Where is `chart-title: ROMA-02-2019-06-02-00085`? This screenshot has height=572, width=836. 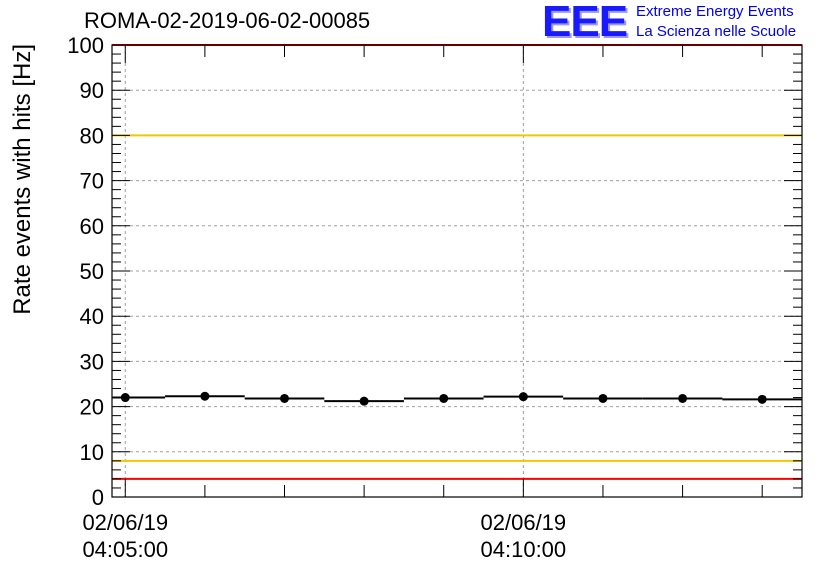
chart-title: ROMA-02-2019-06-02-00085 is located at coordinates (227, 20).